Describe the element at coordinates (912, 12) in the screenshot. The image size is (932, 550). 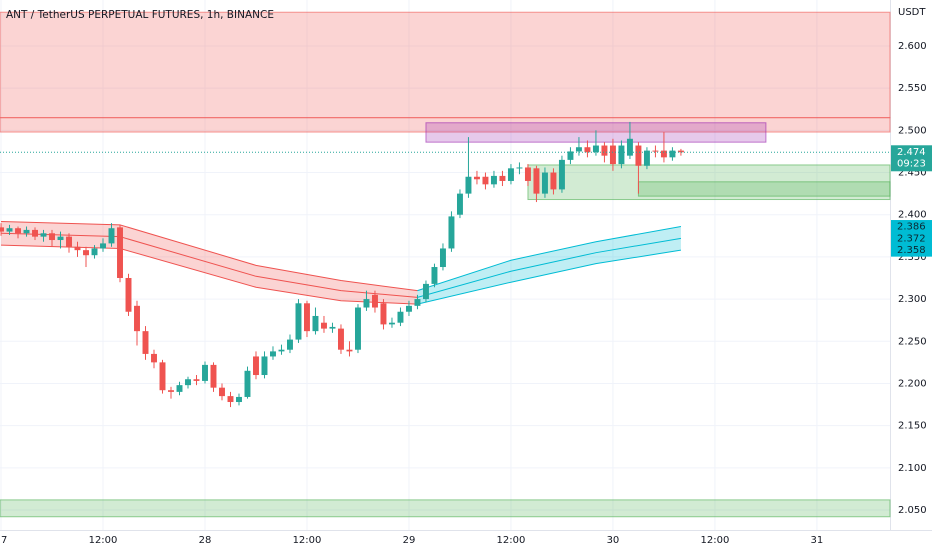
I see `currency-label: USDT` at that location.